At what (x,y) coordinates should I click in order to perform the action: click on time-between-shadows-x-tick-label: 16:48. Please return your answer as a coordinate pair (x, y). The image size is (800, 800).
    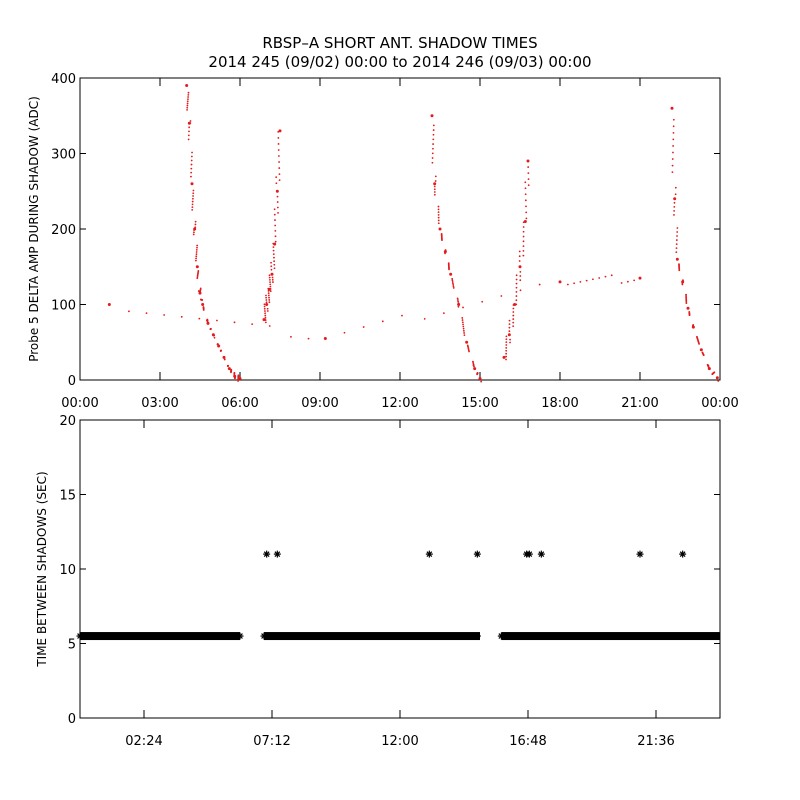
    Looking at the image, I should click on (527, 741).